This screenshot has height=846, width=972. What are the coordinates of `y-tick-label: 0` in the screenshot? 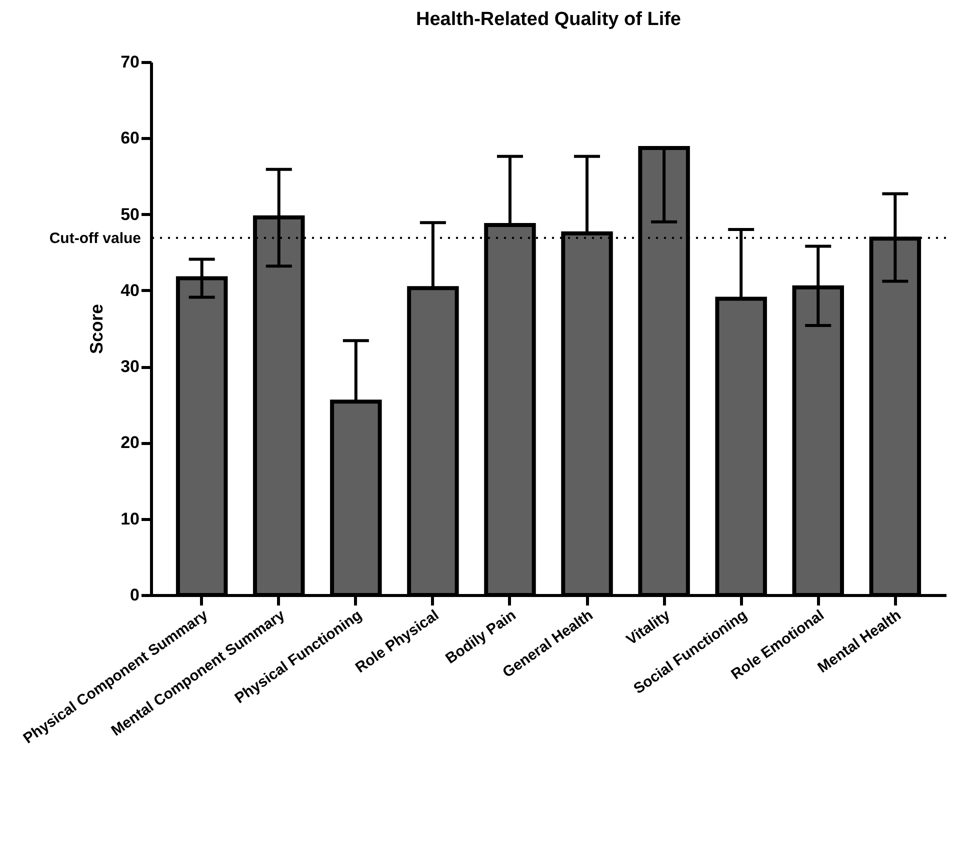 It's located at (135, 595).